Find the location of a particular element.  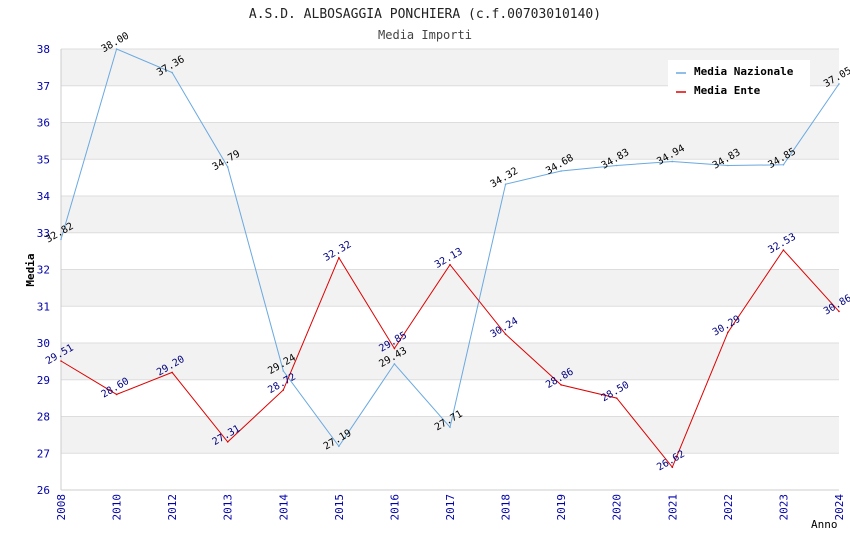

data-label: 34.32 is located at coordinates (505, 178).